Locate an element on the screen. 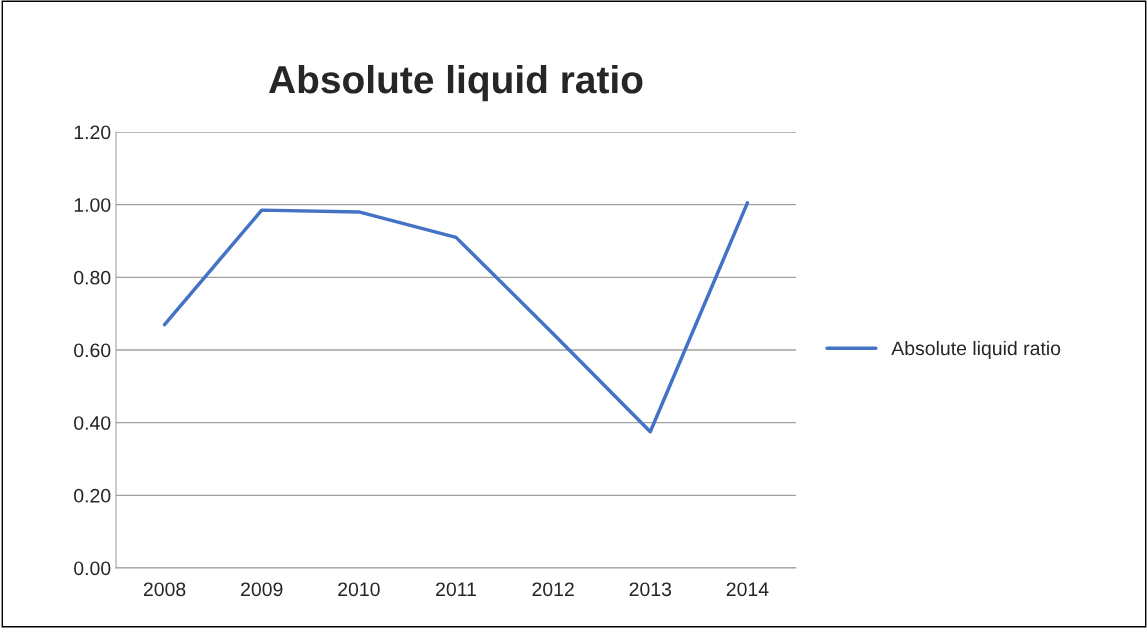 The image size is (1148, 628). x-tick-label: 2008 is located at coordinates (164, 589).